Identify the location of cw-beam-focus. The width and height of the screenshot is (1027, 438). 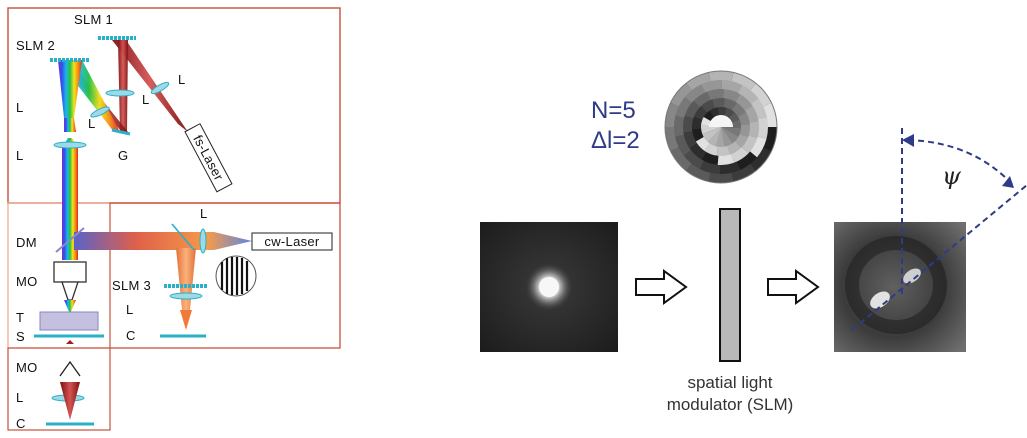
(186, 320).